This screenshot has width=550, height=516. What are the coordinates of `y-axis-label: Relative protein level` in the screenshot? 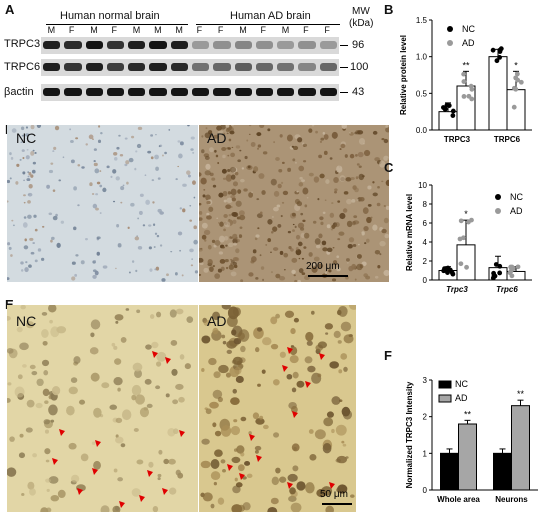 It's located at (403, 75).